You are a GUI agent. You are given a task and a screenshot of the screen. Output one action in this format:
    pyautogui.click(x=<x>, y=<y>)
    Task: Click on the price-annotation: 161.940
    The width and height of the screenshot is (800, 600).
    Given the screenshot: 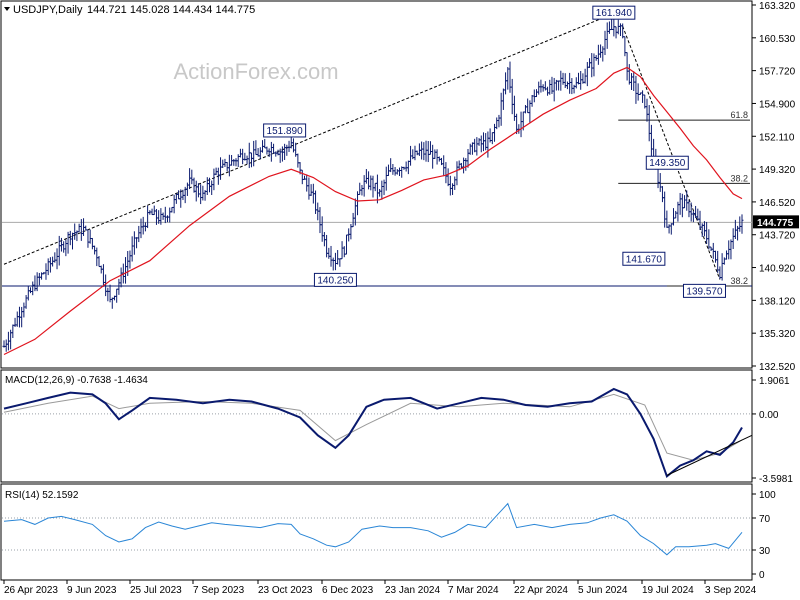 What is the action you would take?
    pyautogui.click(x=614, y=12)
    